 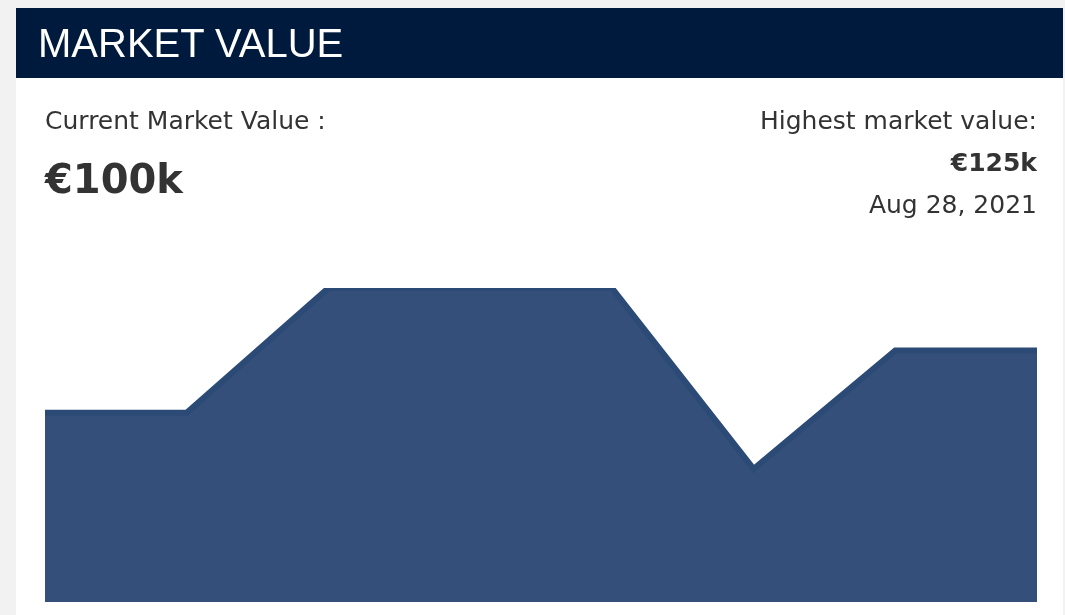 What do you see at coordinates (993, 162) in the screenshot?
I see `text: €125k` at bounding box center [993, 162].